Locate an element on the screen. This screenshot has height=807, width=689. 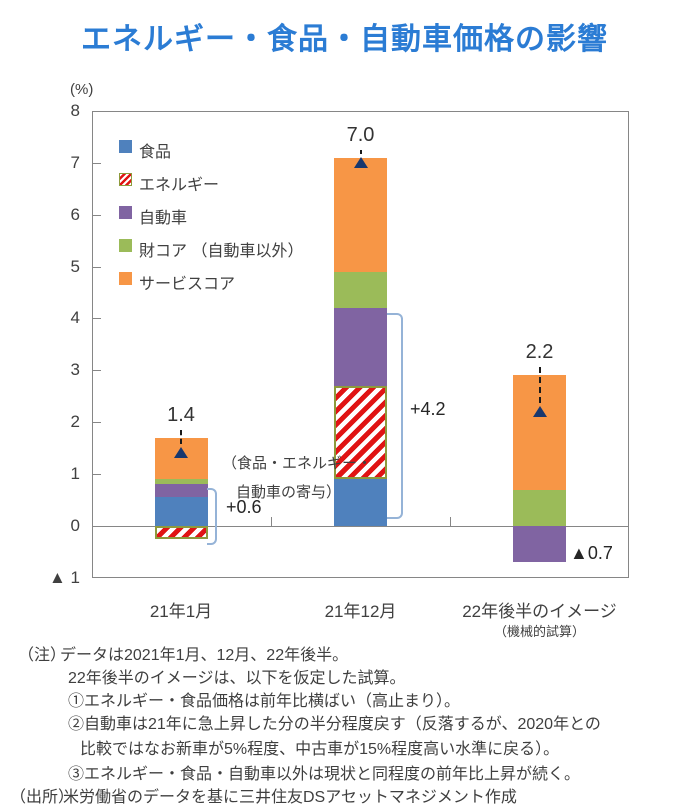
x-axis-label: 21年1月 is located at coordinates (181, 611).